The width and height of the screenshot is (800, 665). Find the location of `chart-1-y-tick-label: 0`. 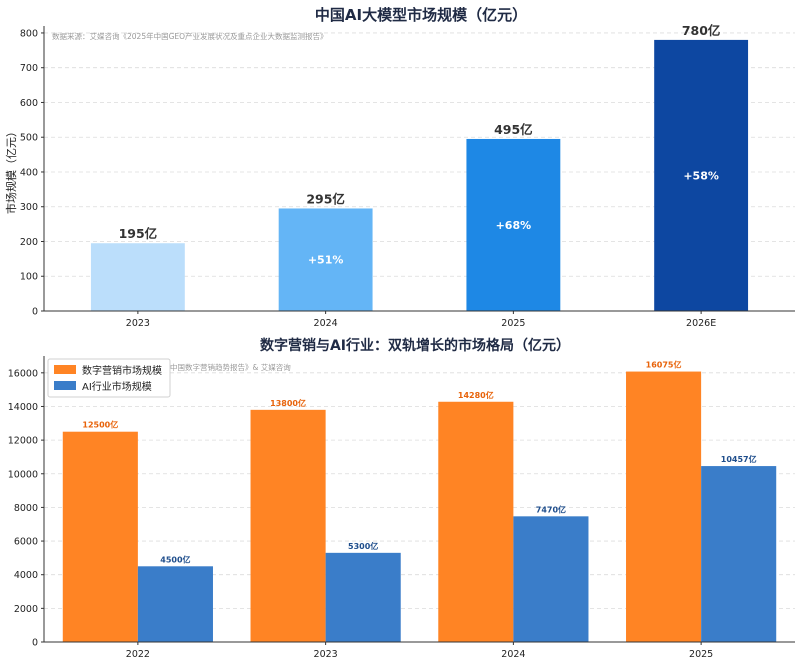

chart-1-y-tick-label: 0 is located at coordinates (35, 312).